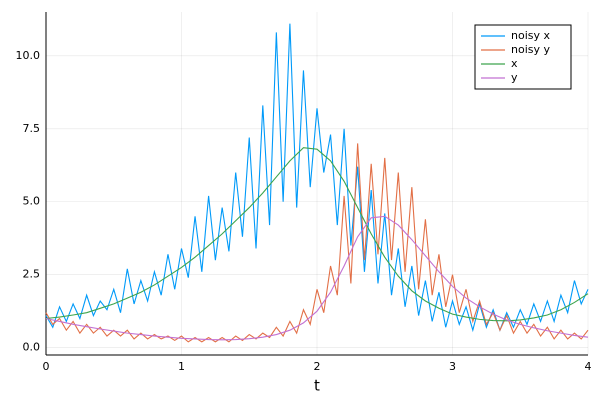 Image resolution: width=600 pixels, height=400 pixels. What do you see at coordinates (514, 63) in the screenshot?
I see `legend-label: x` at bounding box center [514, 63].